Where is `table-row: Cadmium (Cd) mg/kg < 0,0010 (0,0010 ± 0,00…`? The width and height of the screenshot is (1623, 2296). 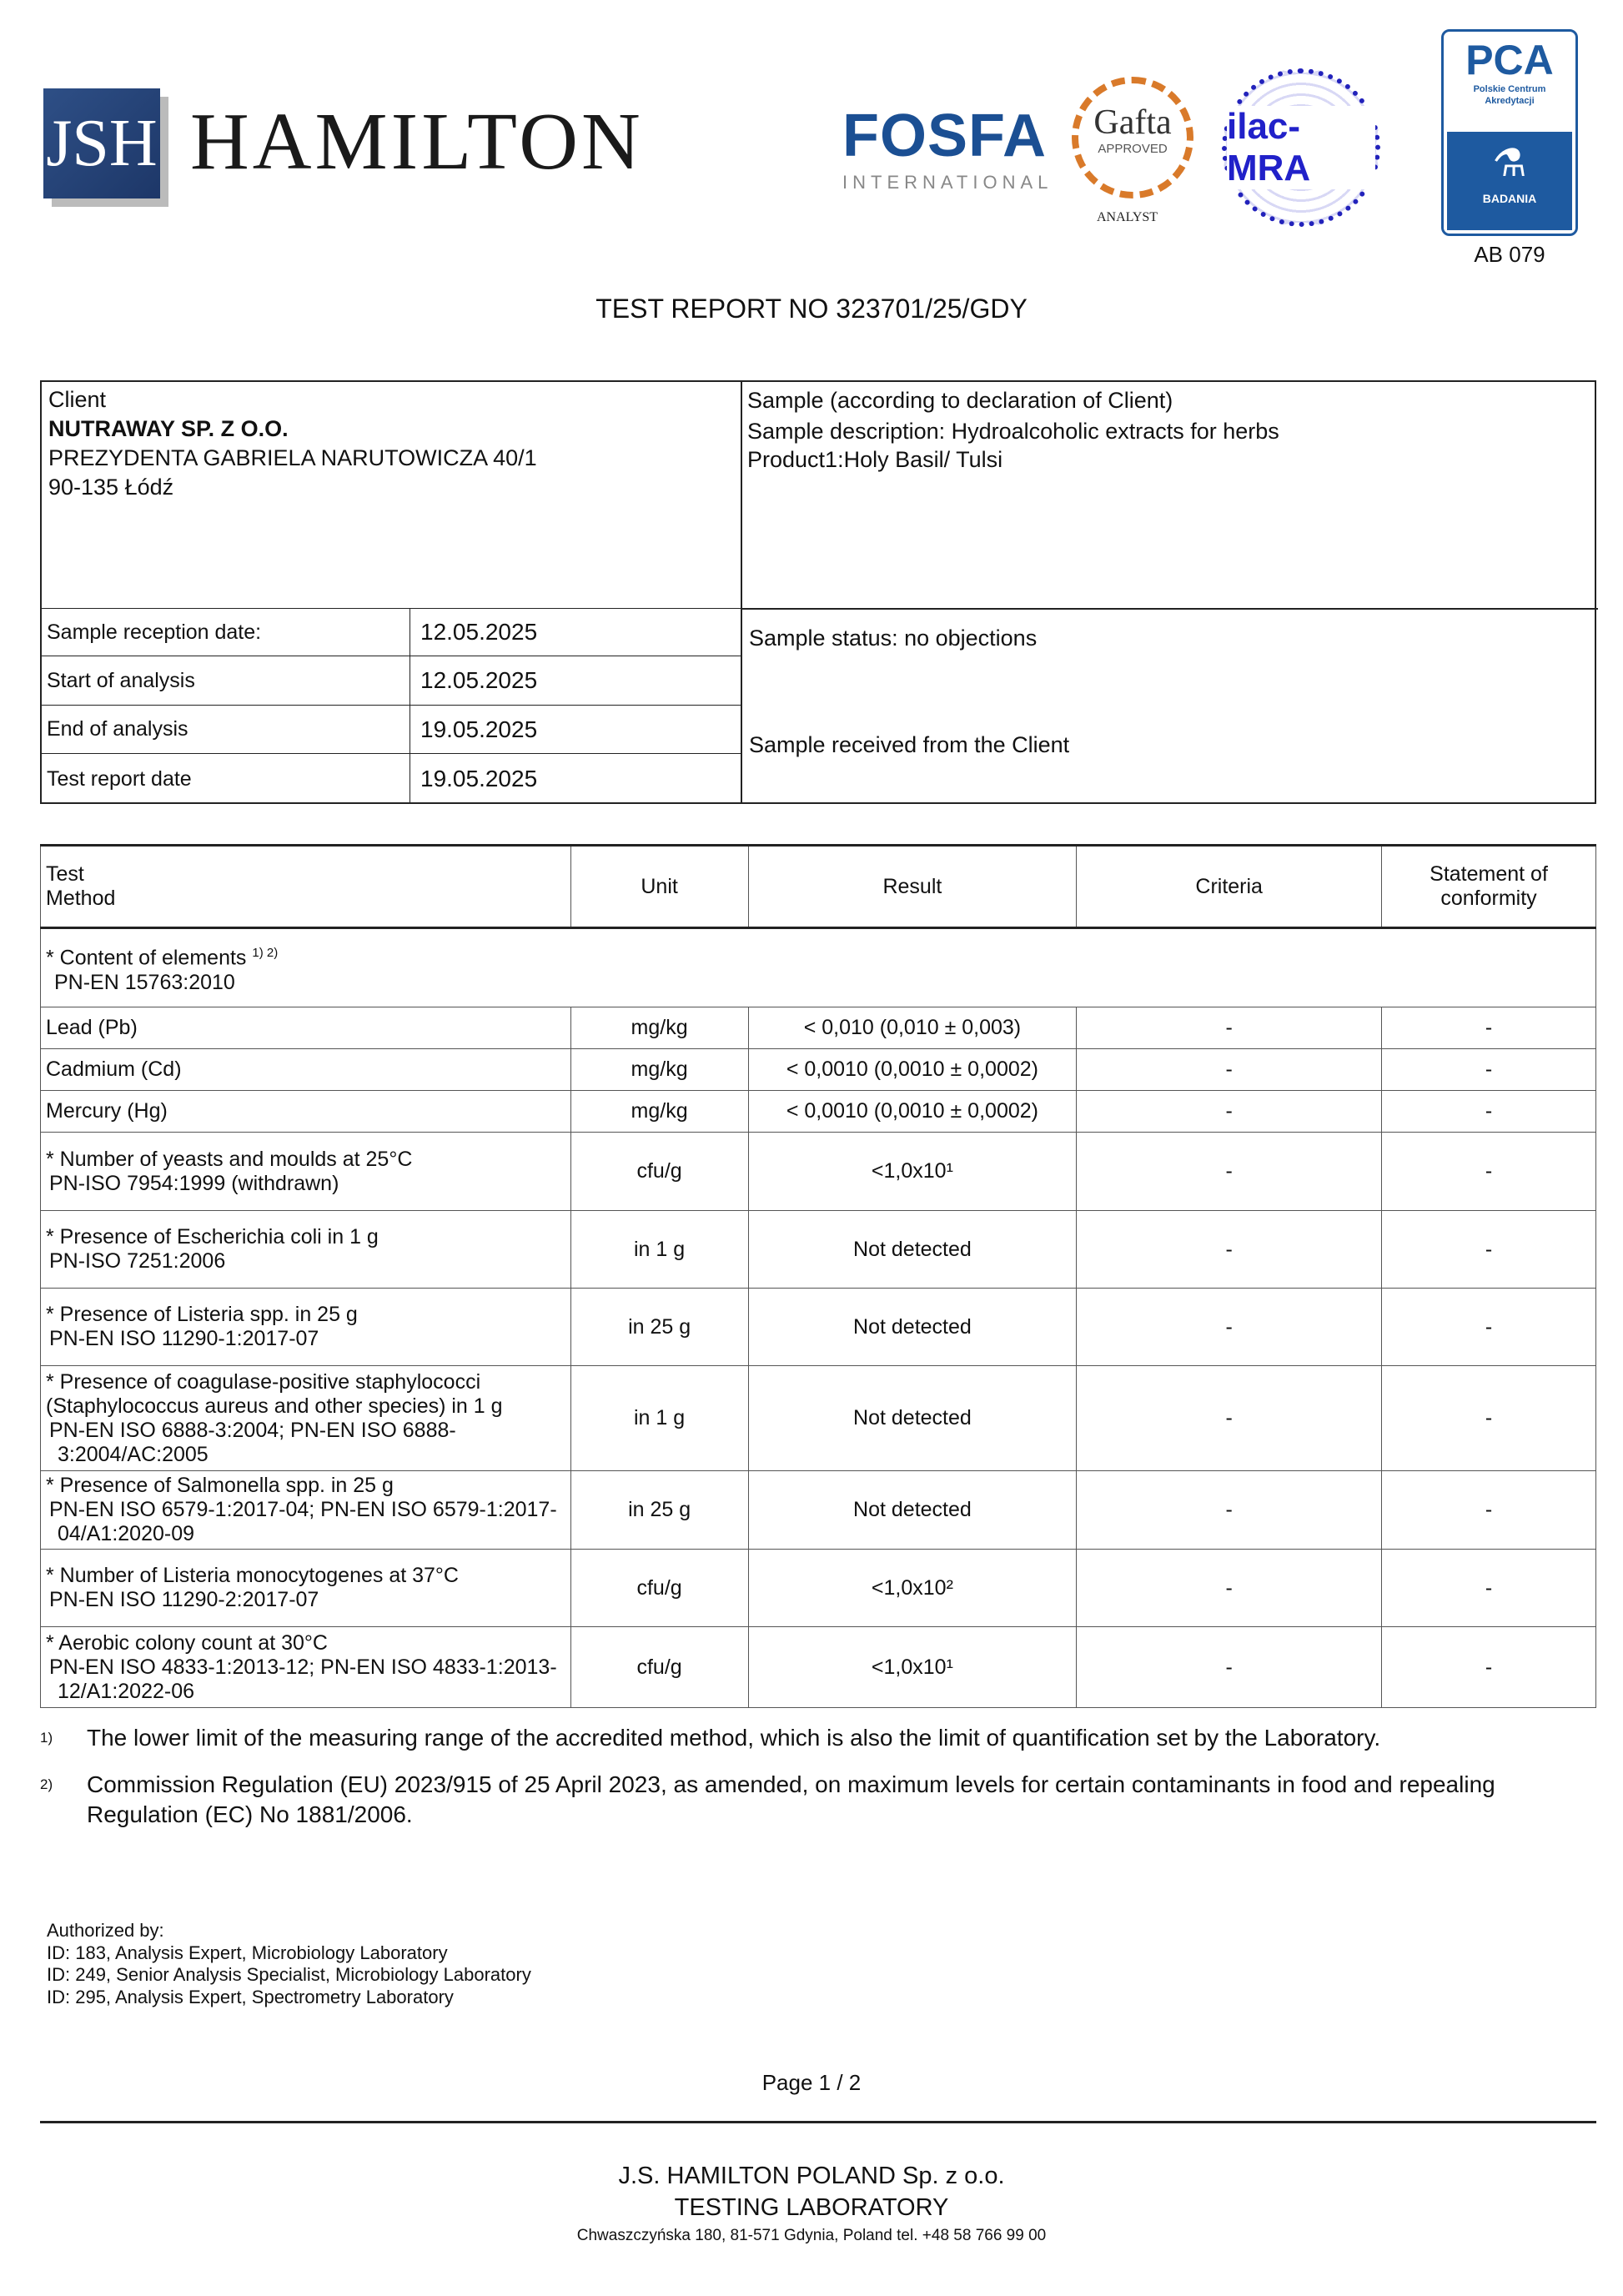
table-row: Cadmium (Cd) mg/kg < 0,0010 (0,0010 ± 0,00… is located at coordinates (818, 1069).